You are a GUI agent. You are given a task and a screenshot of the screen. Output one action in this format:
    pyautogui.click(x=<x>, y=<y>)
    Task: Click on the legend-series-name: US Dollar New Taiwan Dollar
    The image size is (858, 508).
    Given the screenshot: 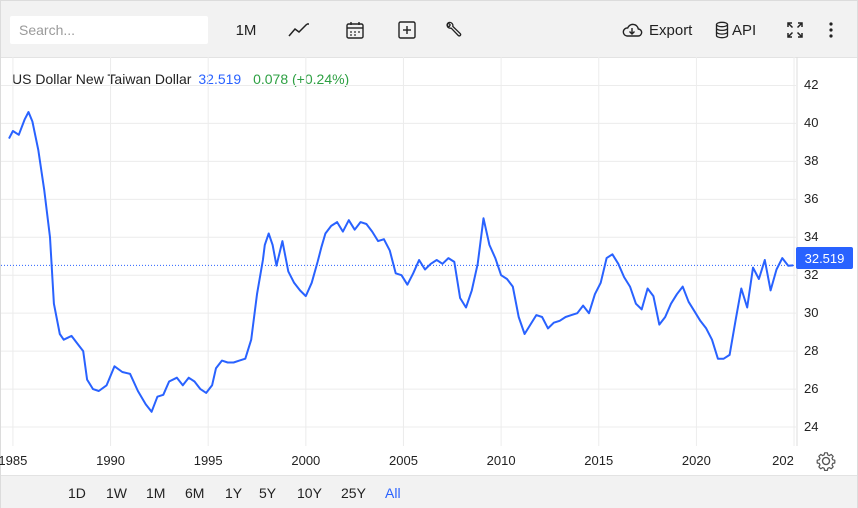 What is the action you would take?
    pyautogui.click(x=102, y=79)
    